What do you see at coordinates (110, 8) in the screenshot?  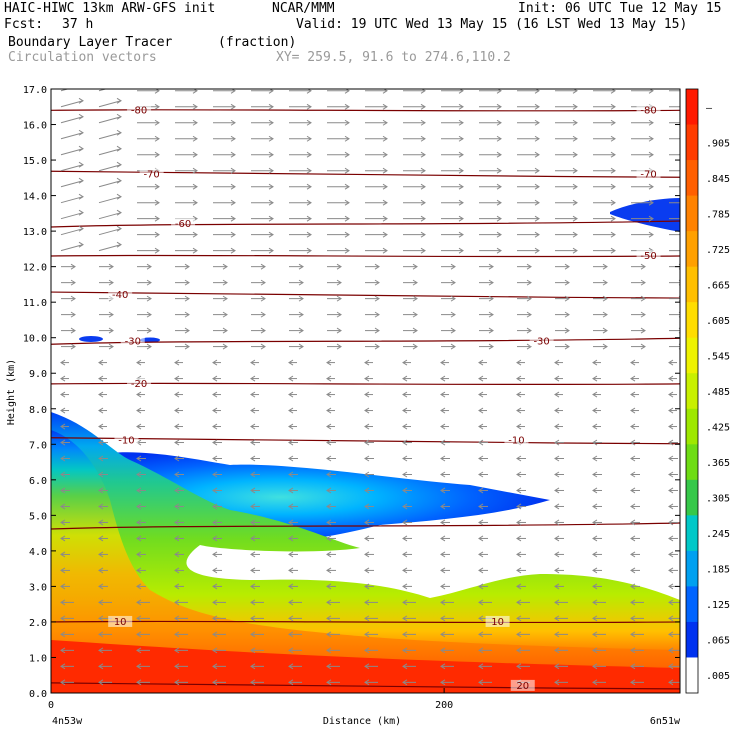 I see `model-title: HAIC-HIWC 13km ARW-GFS init` at bounding box center [110, 8].